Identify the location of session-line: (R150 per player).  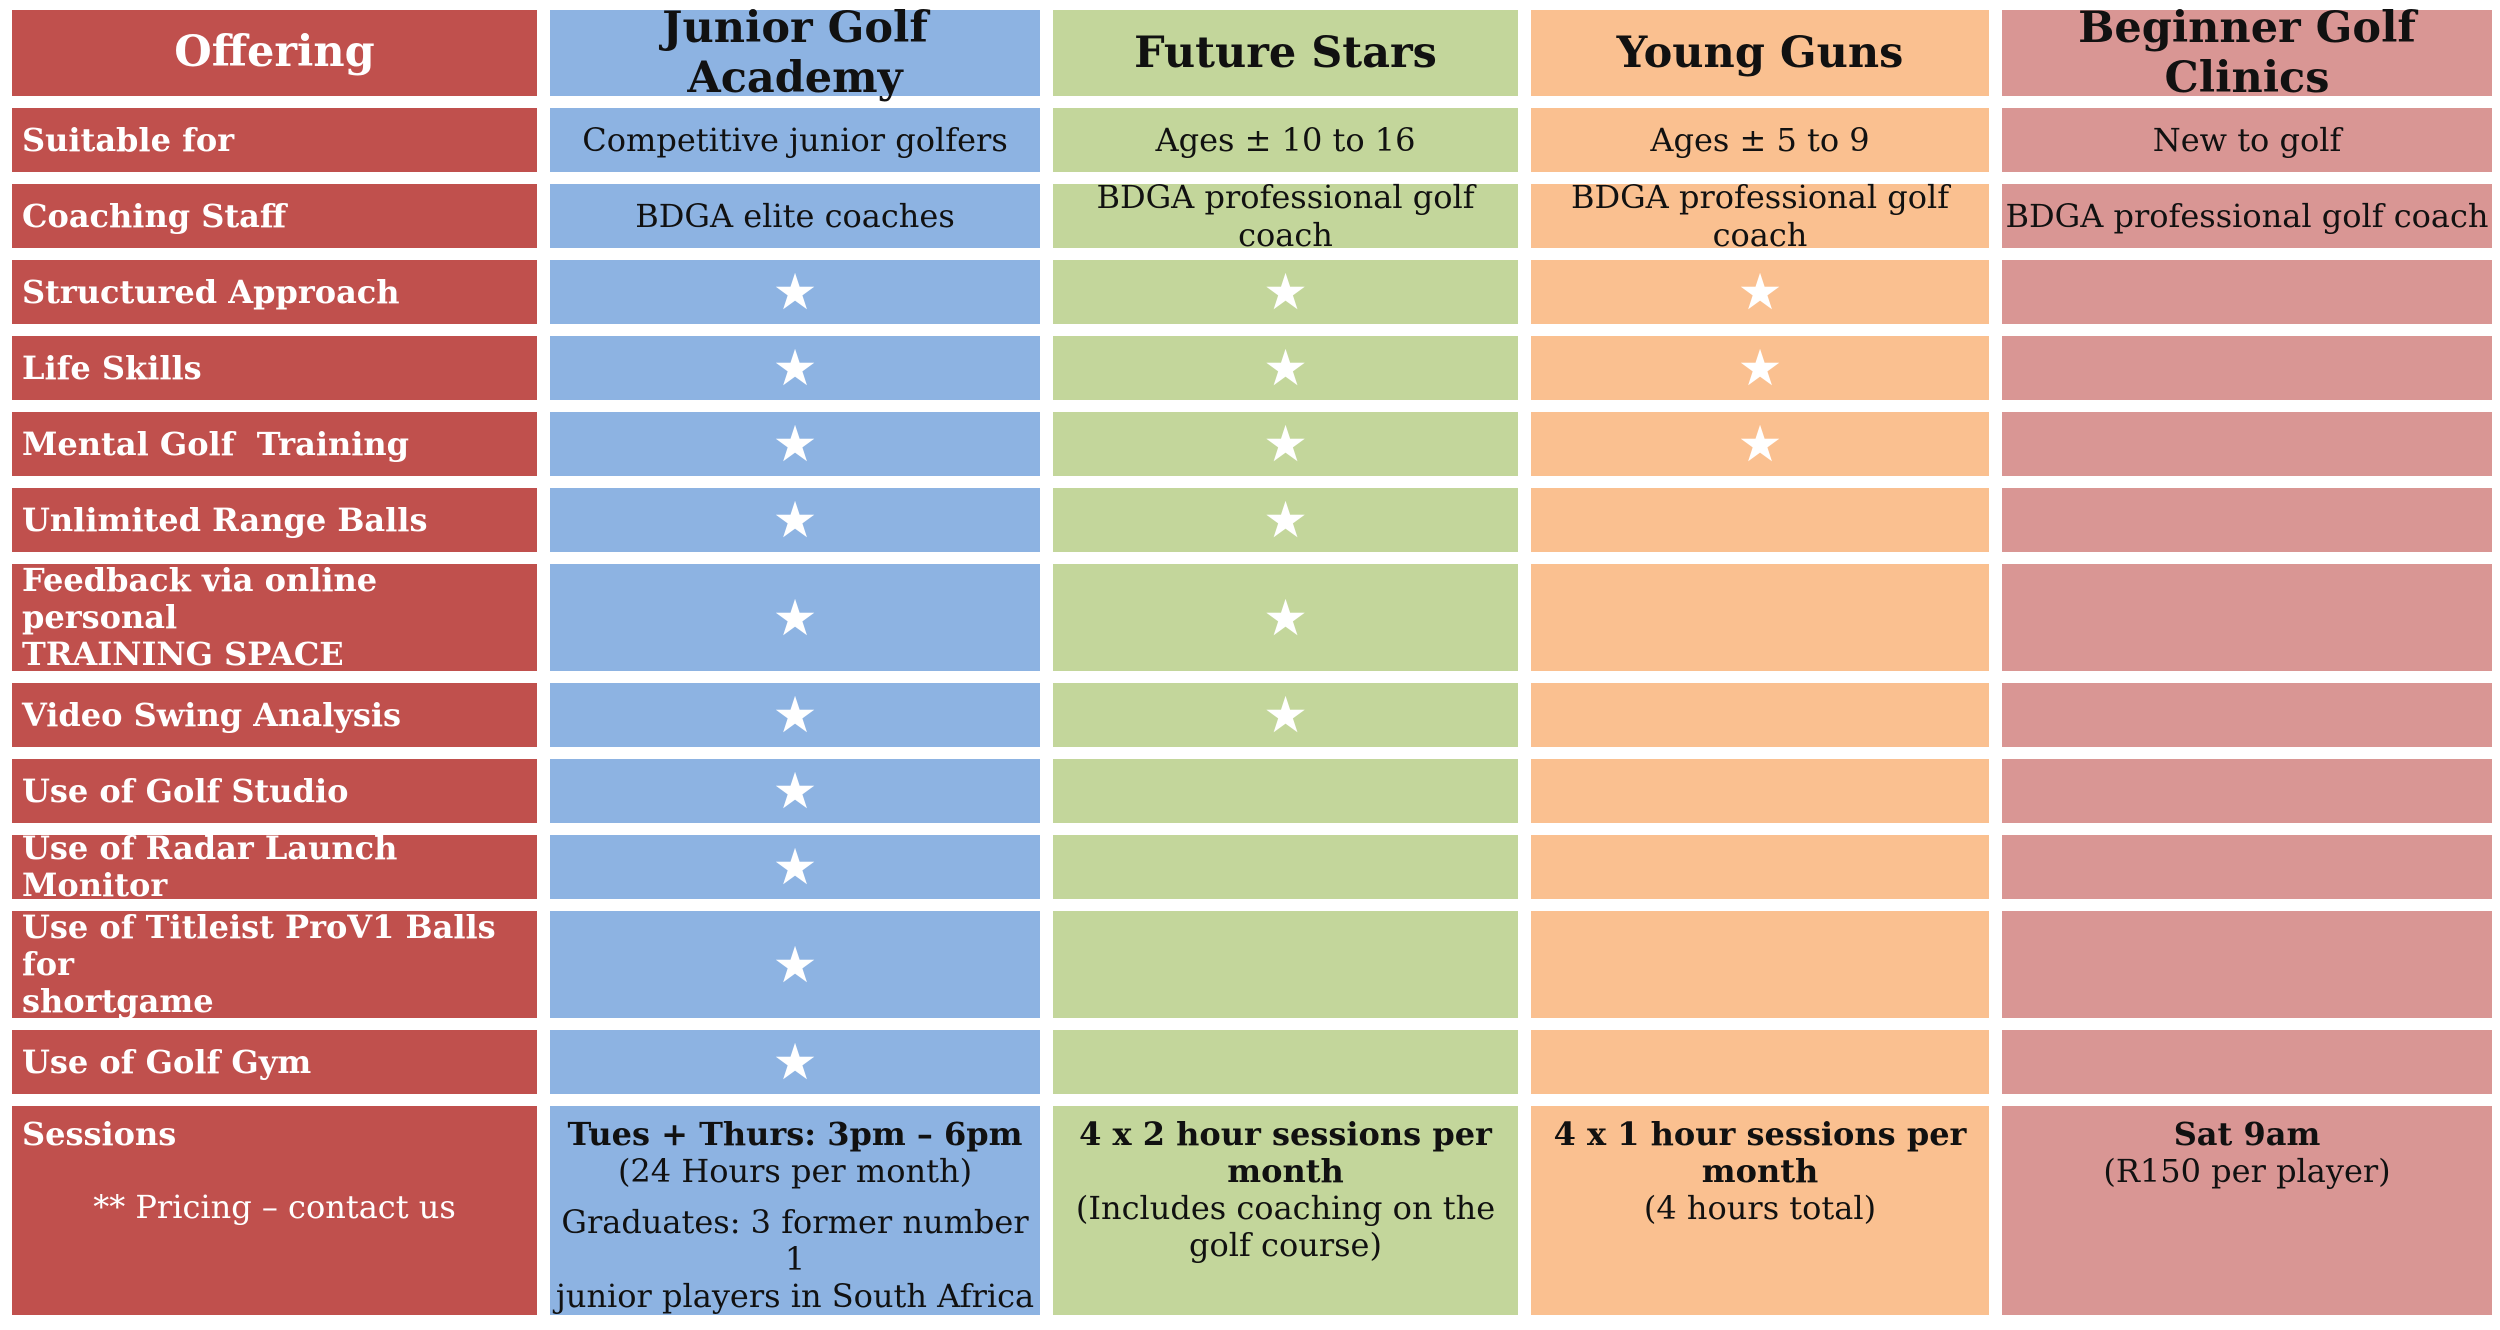
(2247, 1171).